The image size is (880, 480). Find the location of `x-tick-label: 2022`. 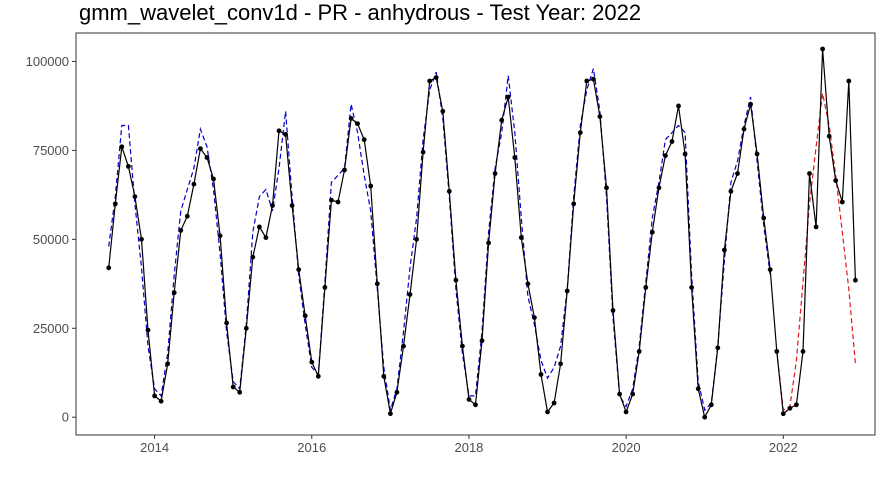

x-tick-label: 2022 is located at coordinates (783, 447).